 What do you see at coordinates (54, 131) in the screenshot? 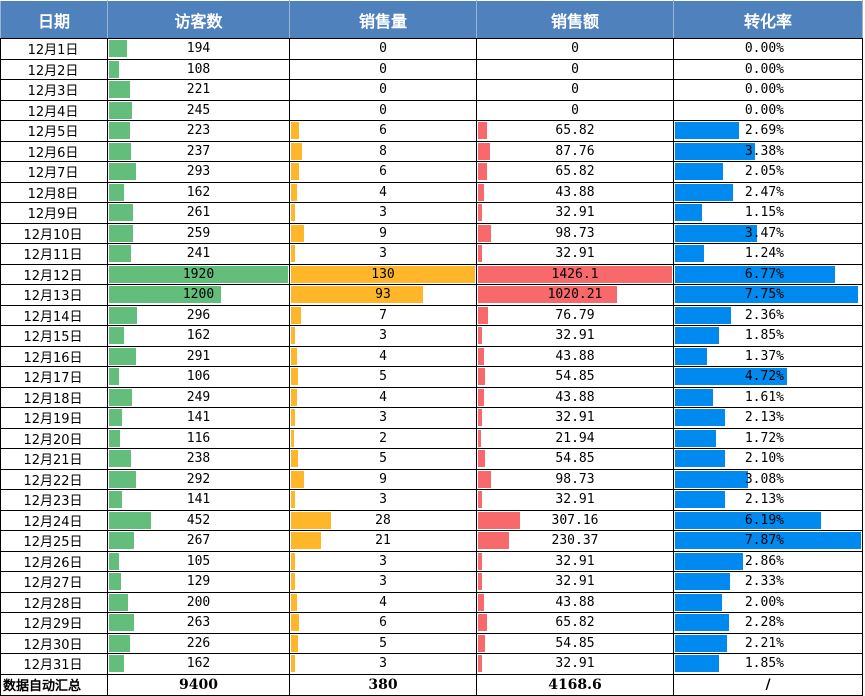
I see `date-cell: 12月5日` at bounding box center [54, 131].